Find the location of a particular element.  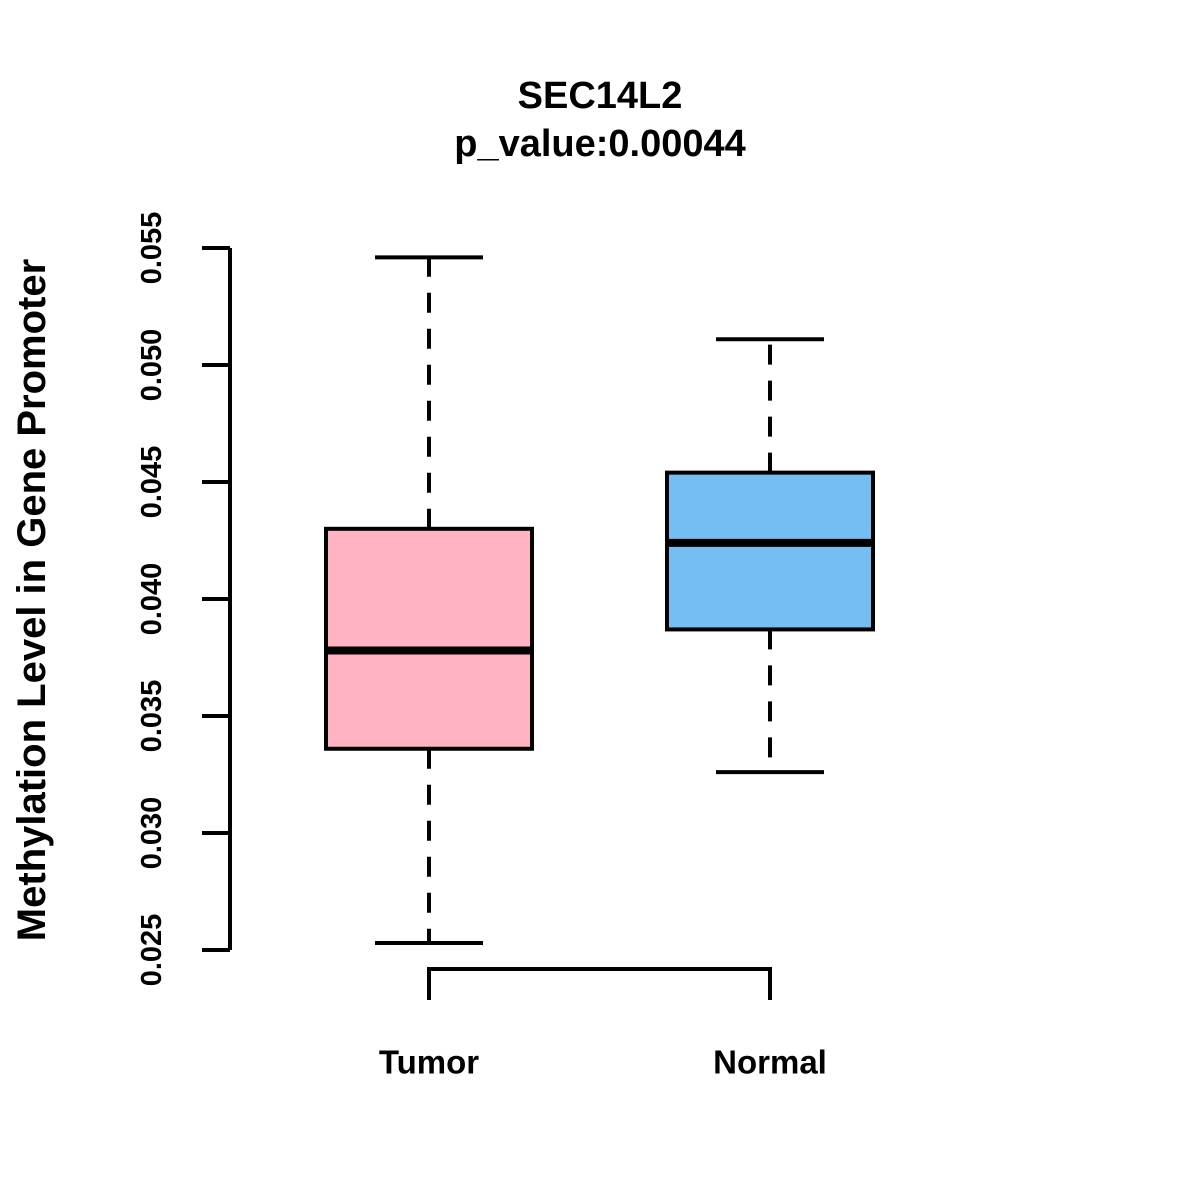

y-axis-tick-label: 0.040 is located at coordinates (152, 599).